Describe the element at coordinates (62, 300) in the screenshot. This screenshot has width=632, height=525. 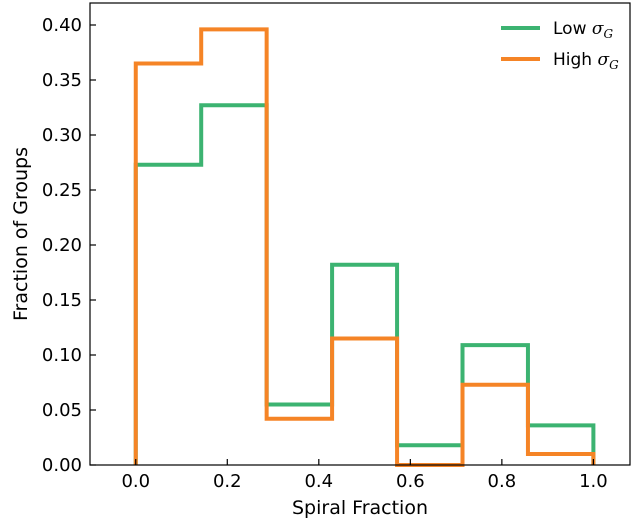
I see `y-tick-label: 0.15` at that location.